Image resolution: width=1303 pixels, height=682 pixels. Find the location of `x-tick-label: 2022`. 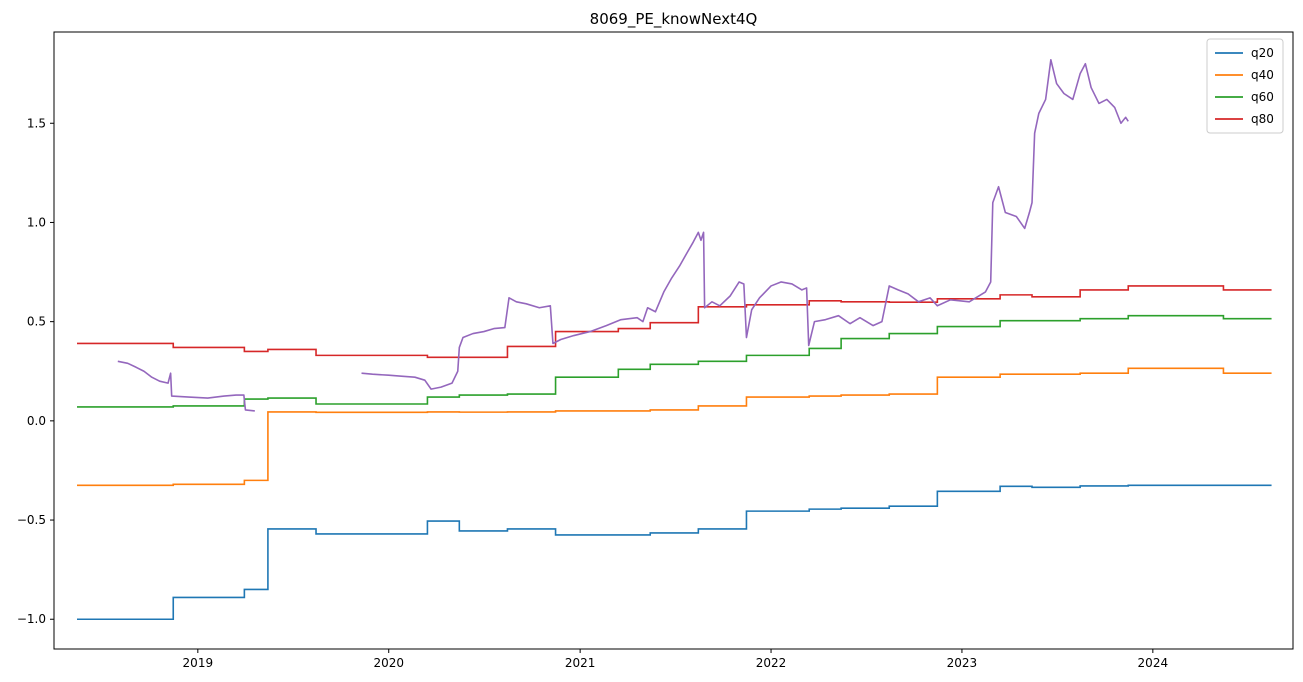

x-tick-label: 2022 is located at coordinates (771, 663).